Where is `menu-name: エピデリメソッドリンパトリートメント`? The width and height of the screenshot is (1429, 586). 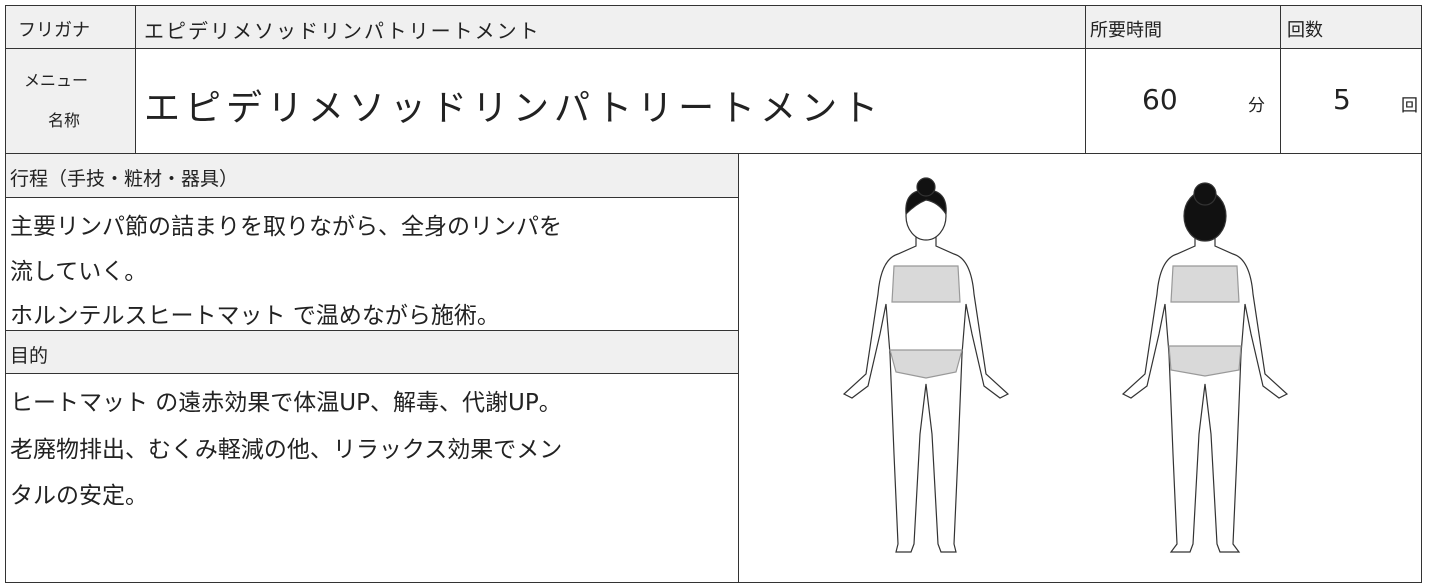
menu-name: エピデリメソッドリンパトリートメント is located at coordinates (514, 108).